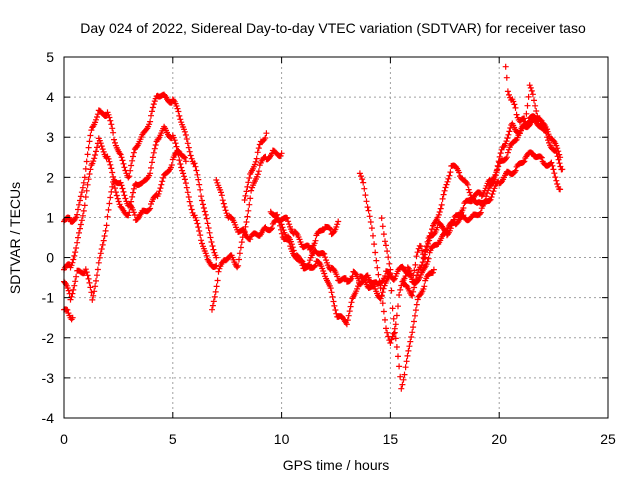 This screenshot has width=640, height=480. I want to click on series-track-k, so click(407, 303).